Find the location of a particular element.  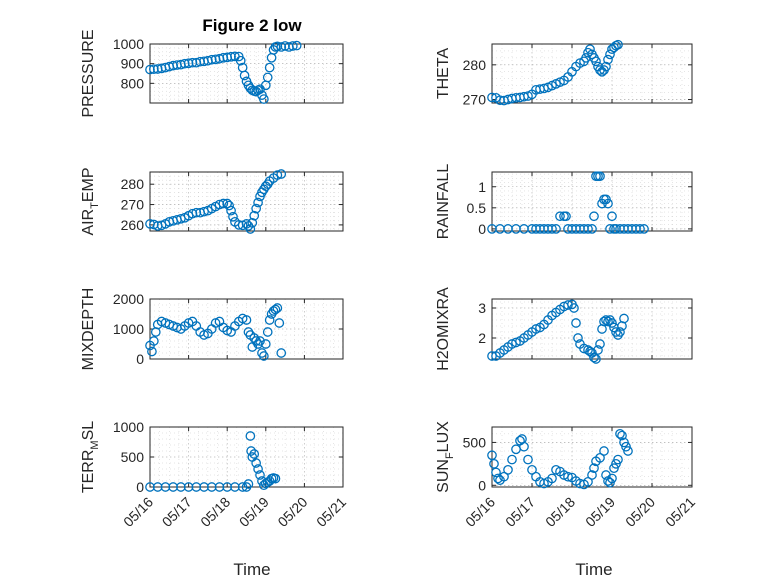

x-tick-label: 05/17 is located at coordinates (520, 512).